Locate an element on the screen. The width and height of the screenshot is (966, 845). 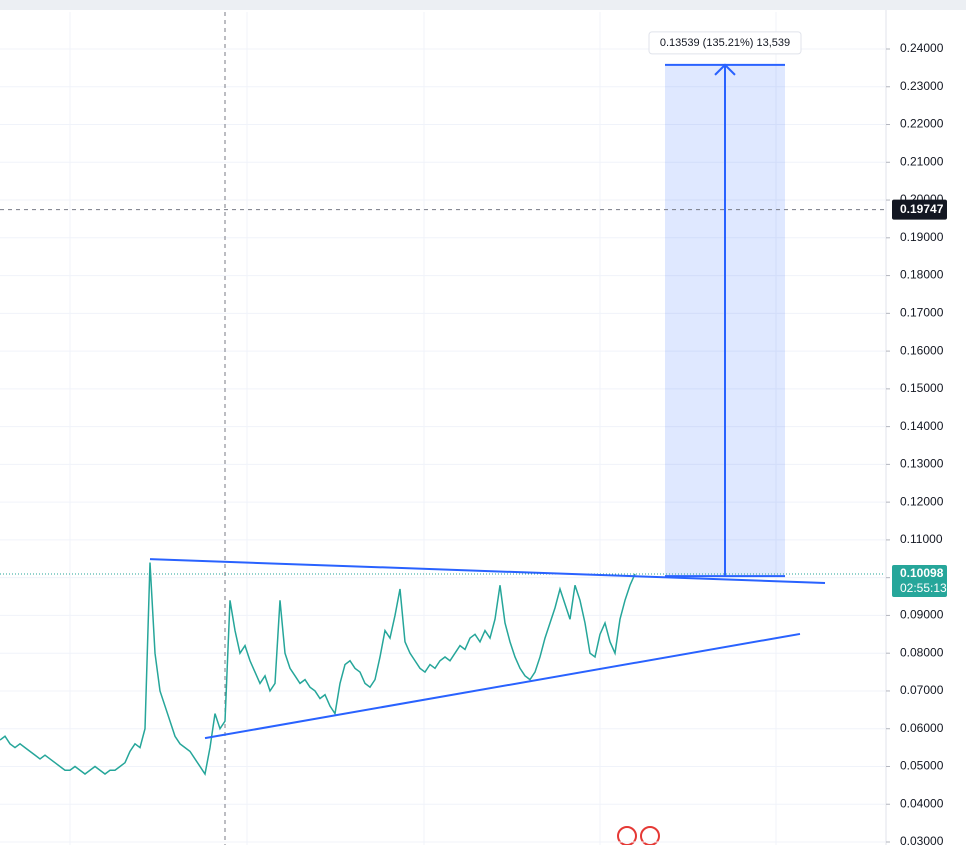
y-tick-label: 0.14000 is located at coordinates (922, 426).